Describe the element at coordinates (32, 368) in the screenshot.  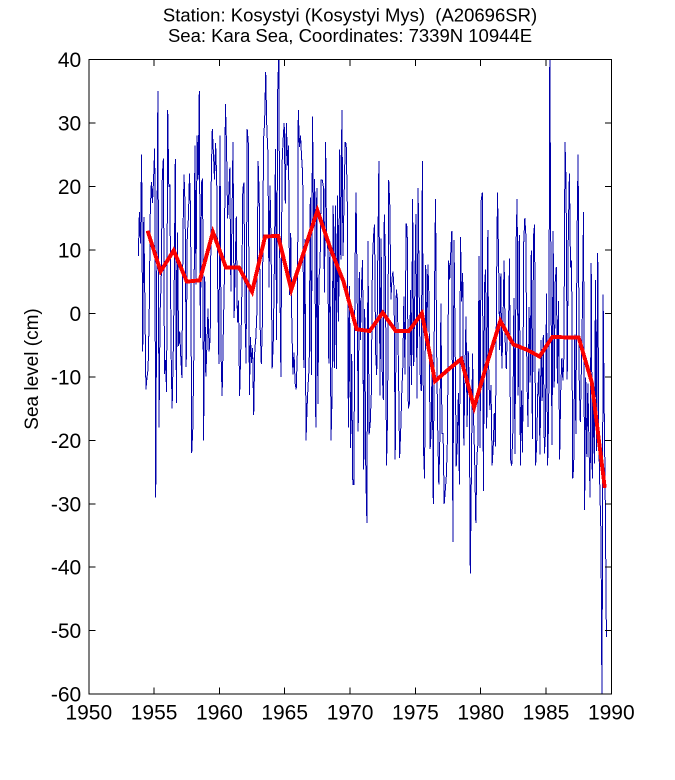
I see `svg-text: Sea level (cm)` at that location.